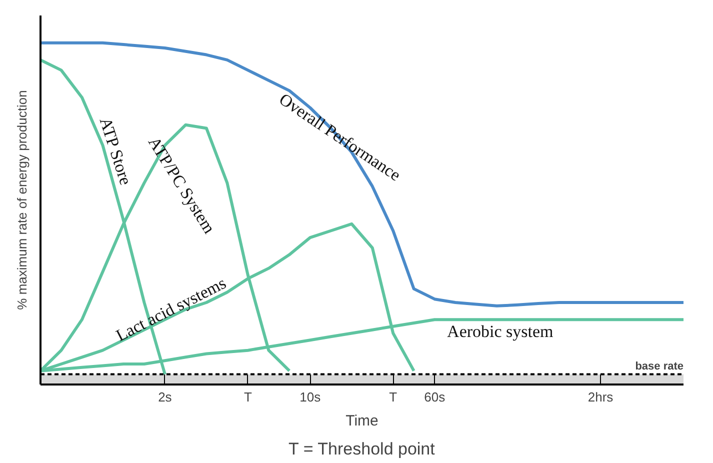  I want to click on ref-line-label: base rate, so click(659, 366).